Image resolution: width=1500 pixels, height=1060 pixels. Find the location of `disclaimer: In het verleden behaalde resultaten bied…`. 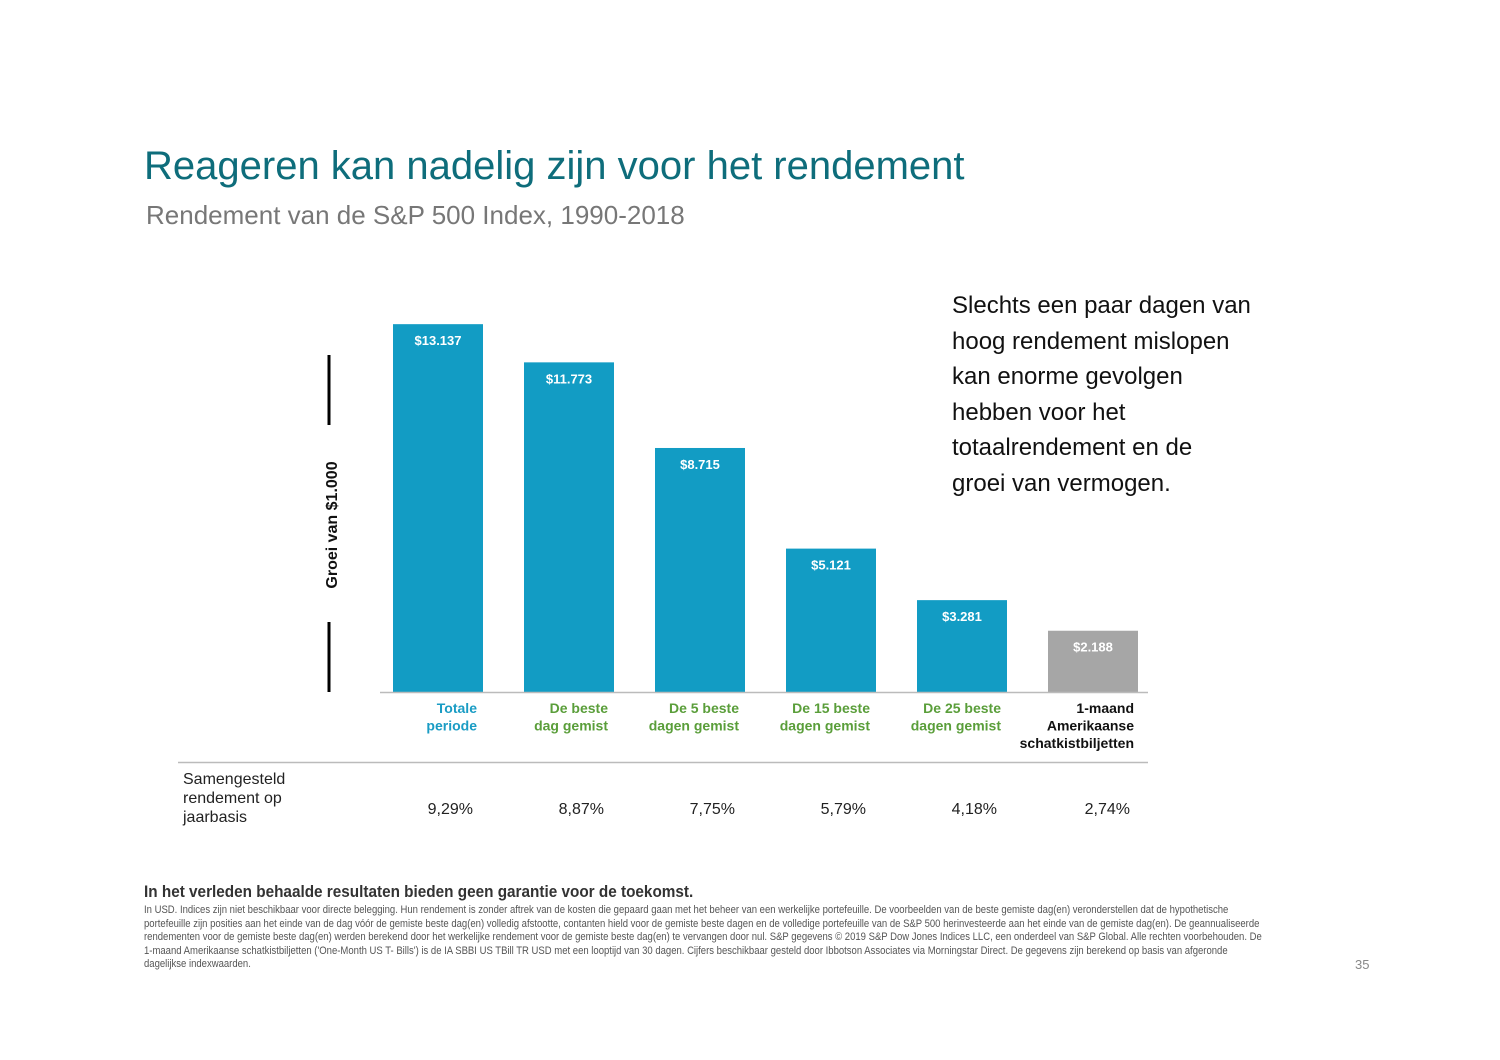

disclaimer: In het verleden behaalde resultaten bied… is located at coordinates (419, 891).